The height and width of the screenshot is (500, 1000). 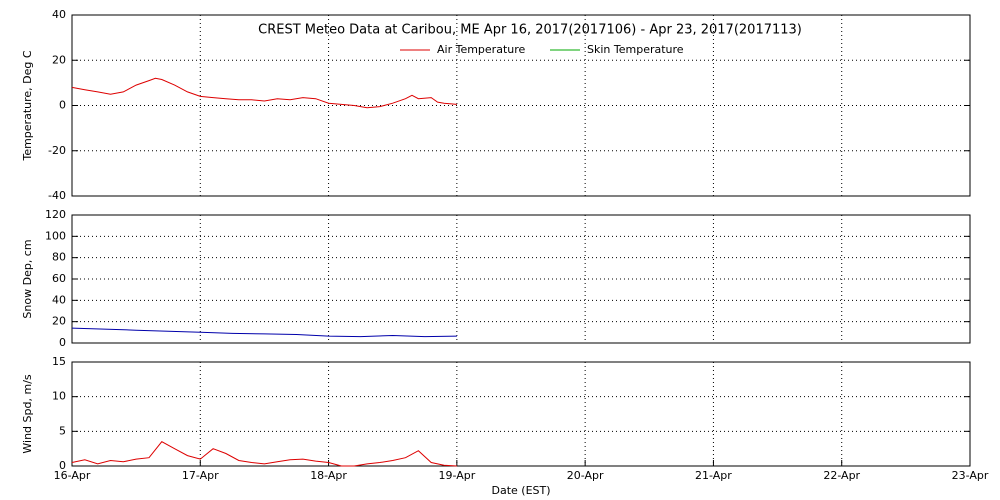 What do you see at coordinates (27, 414) in the screenshot?
I see `y-axis-label: Wind Spd, m/s` at bounding box center [27, 414].